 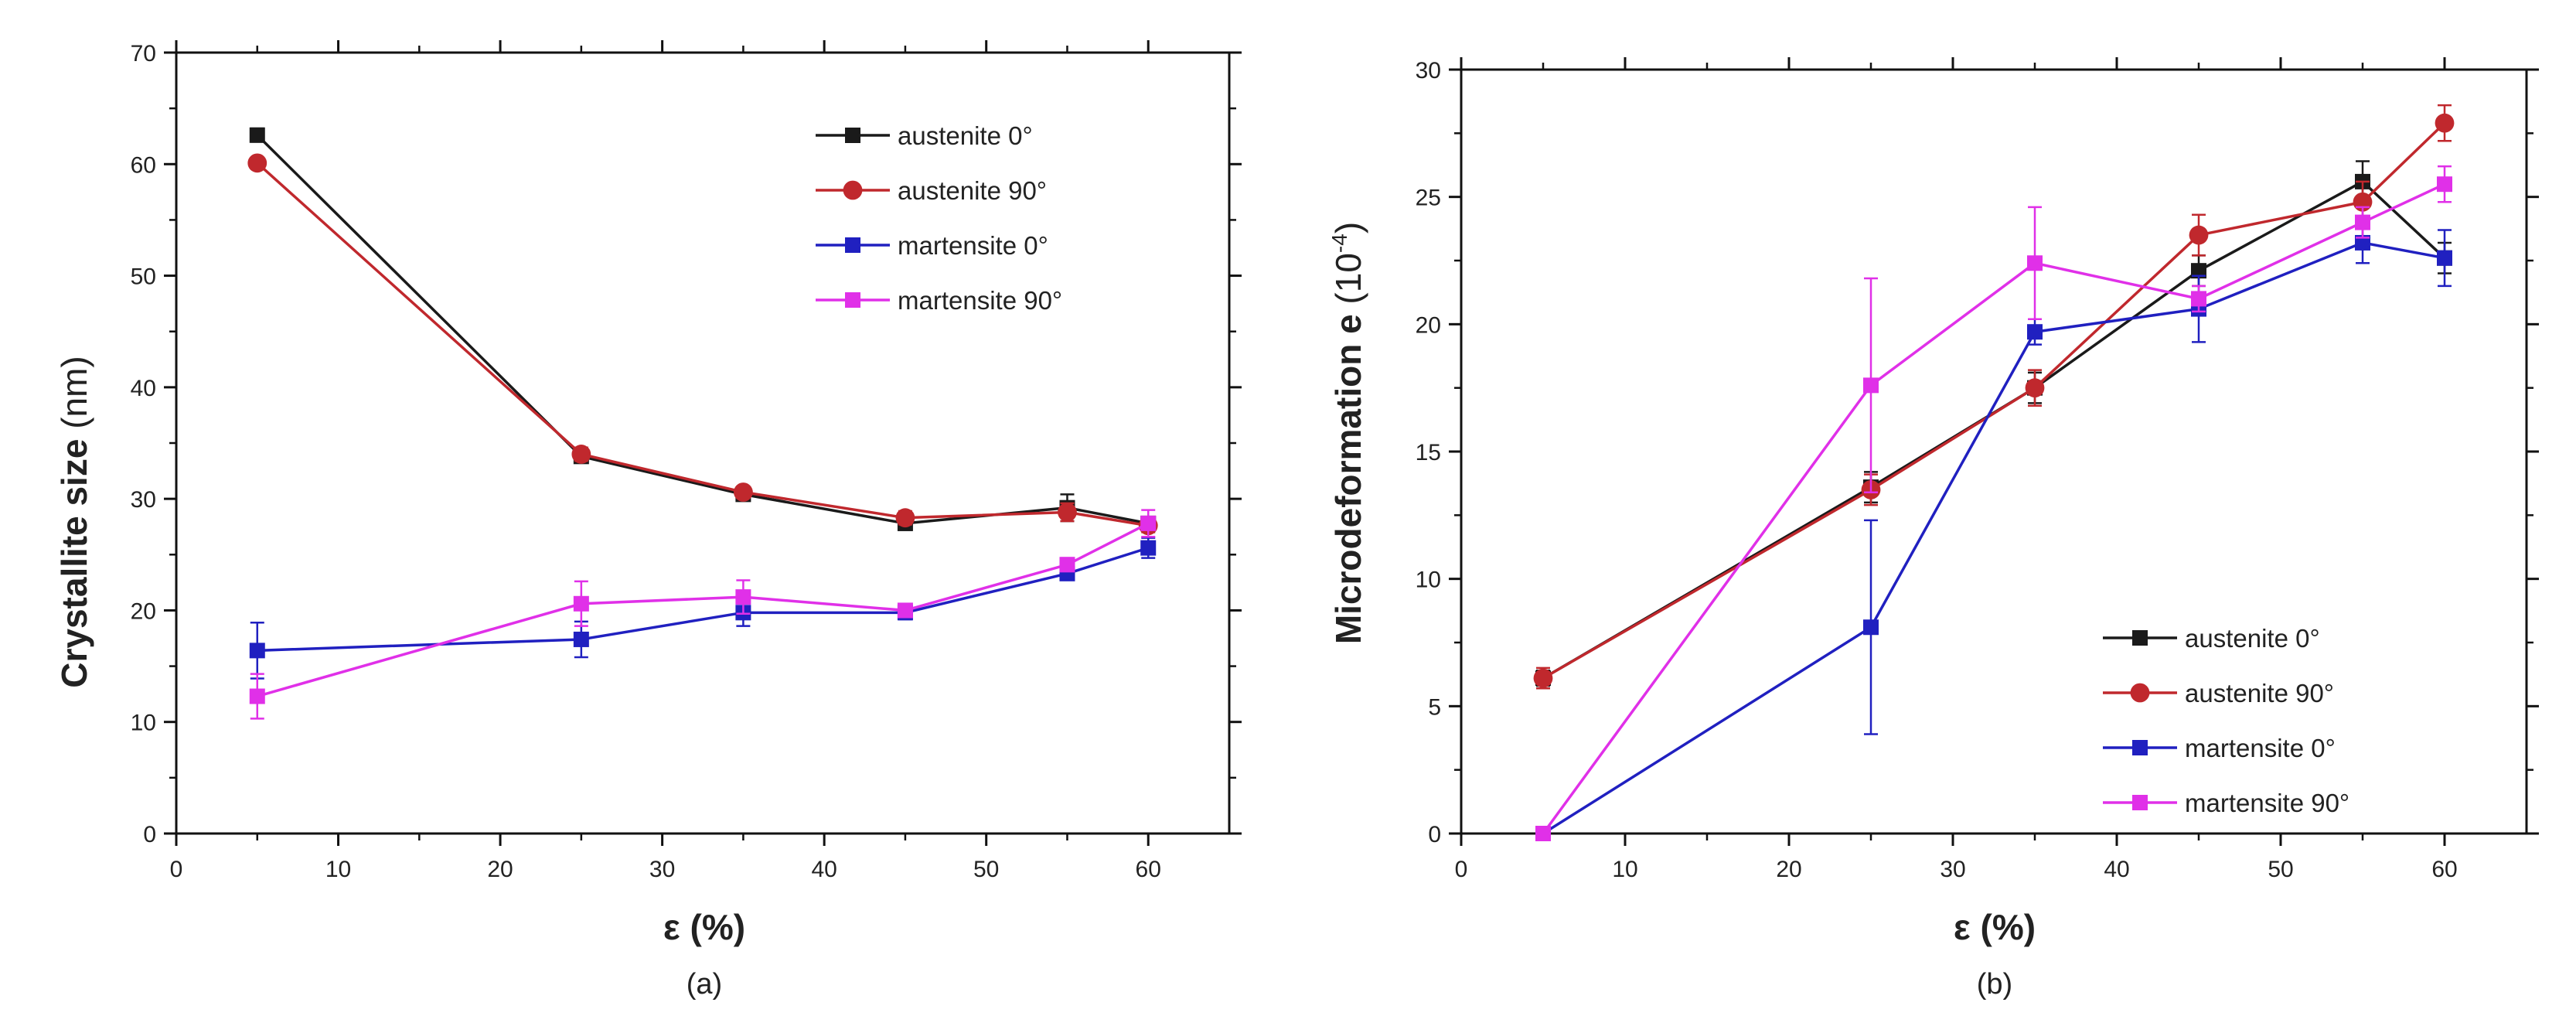 I want to click on y-tick-label: 40, so click(x=143, y=388).